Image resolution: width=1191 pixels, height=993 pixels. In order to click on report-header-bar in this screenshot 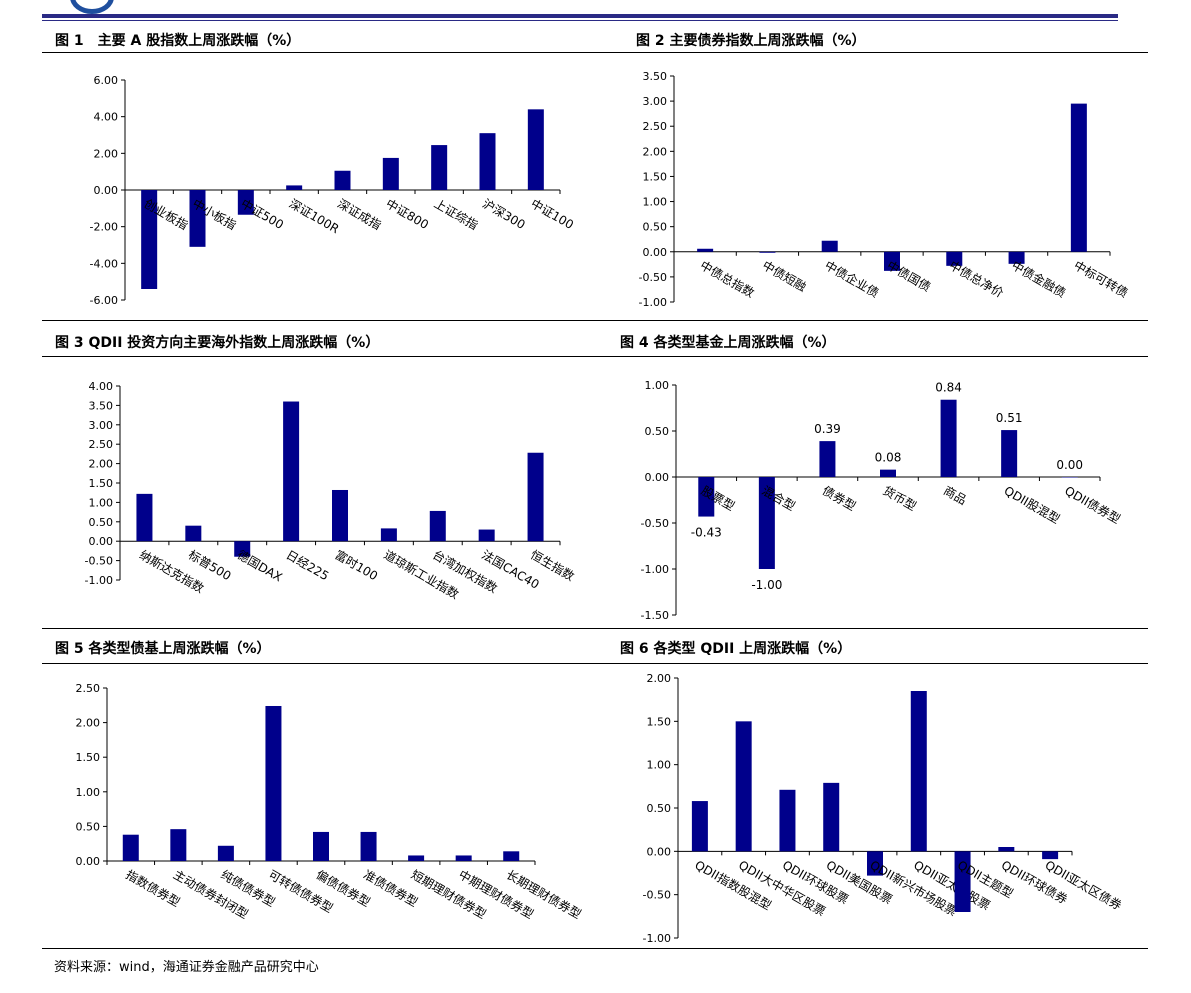, I will do `click(580, 11)`.